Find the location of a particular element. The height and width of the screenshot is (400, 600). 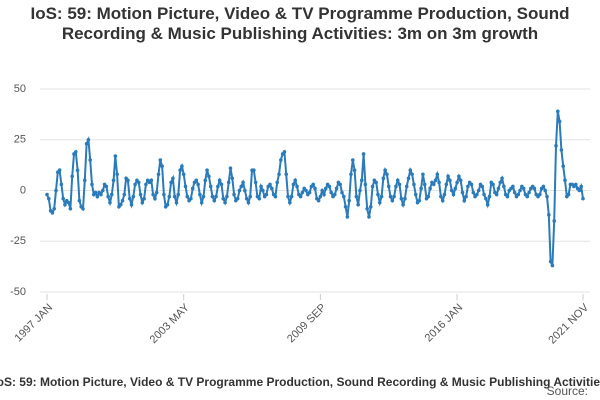

x-tick-label: 1997 JAN is located at coordinates (34, 323).